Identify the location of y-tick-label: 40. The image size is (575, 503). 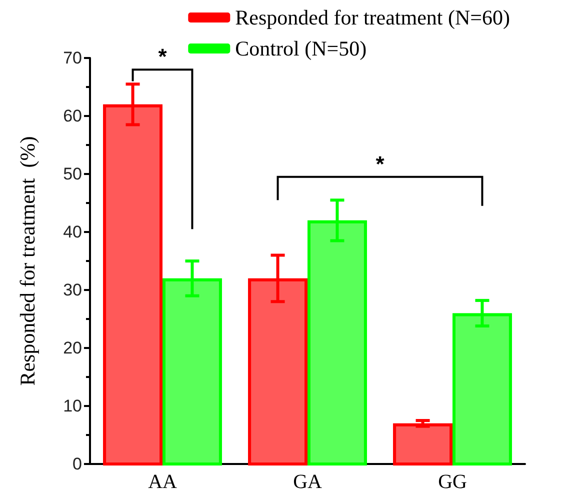
(72, 232).